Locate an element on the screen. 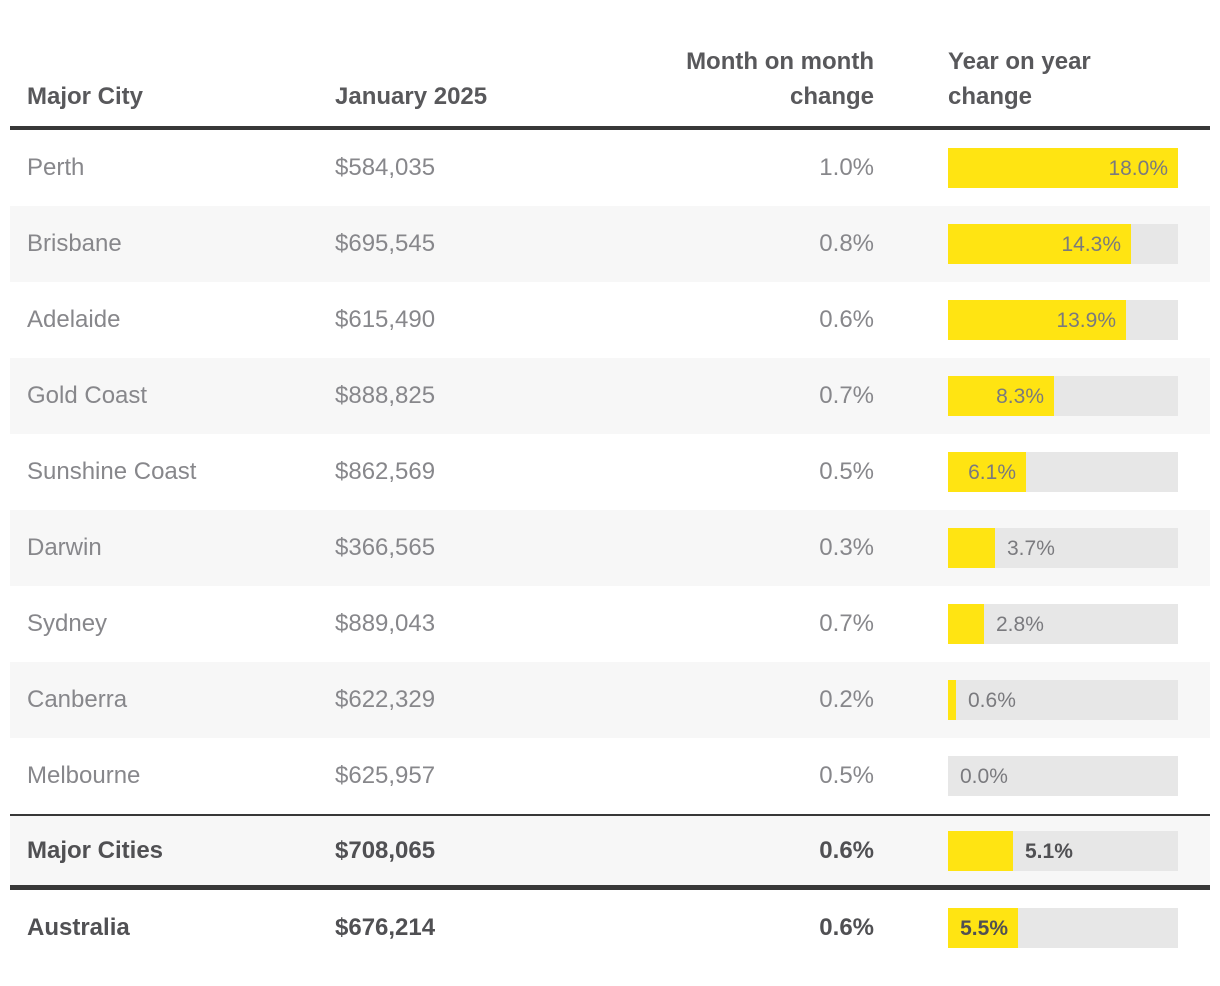 This screenshot has width=1220, height=986. table-row: Brisbane $695,545 0.8% 14.3% is located at coordinates (610, 244).